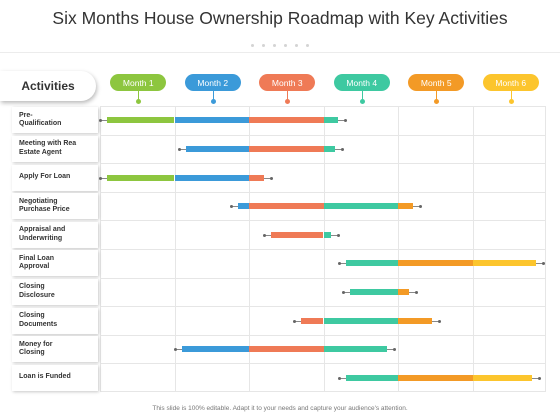 The image size is (560, 420). Describe the element at coordinates (288, 101) in the screenshot. I see `month-3-connector-dot` at that location.